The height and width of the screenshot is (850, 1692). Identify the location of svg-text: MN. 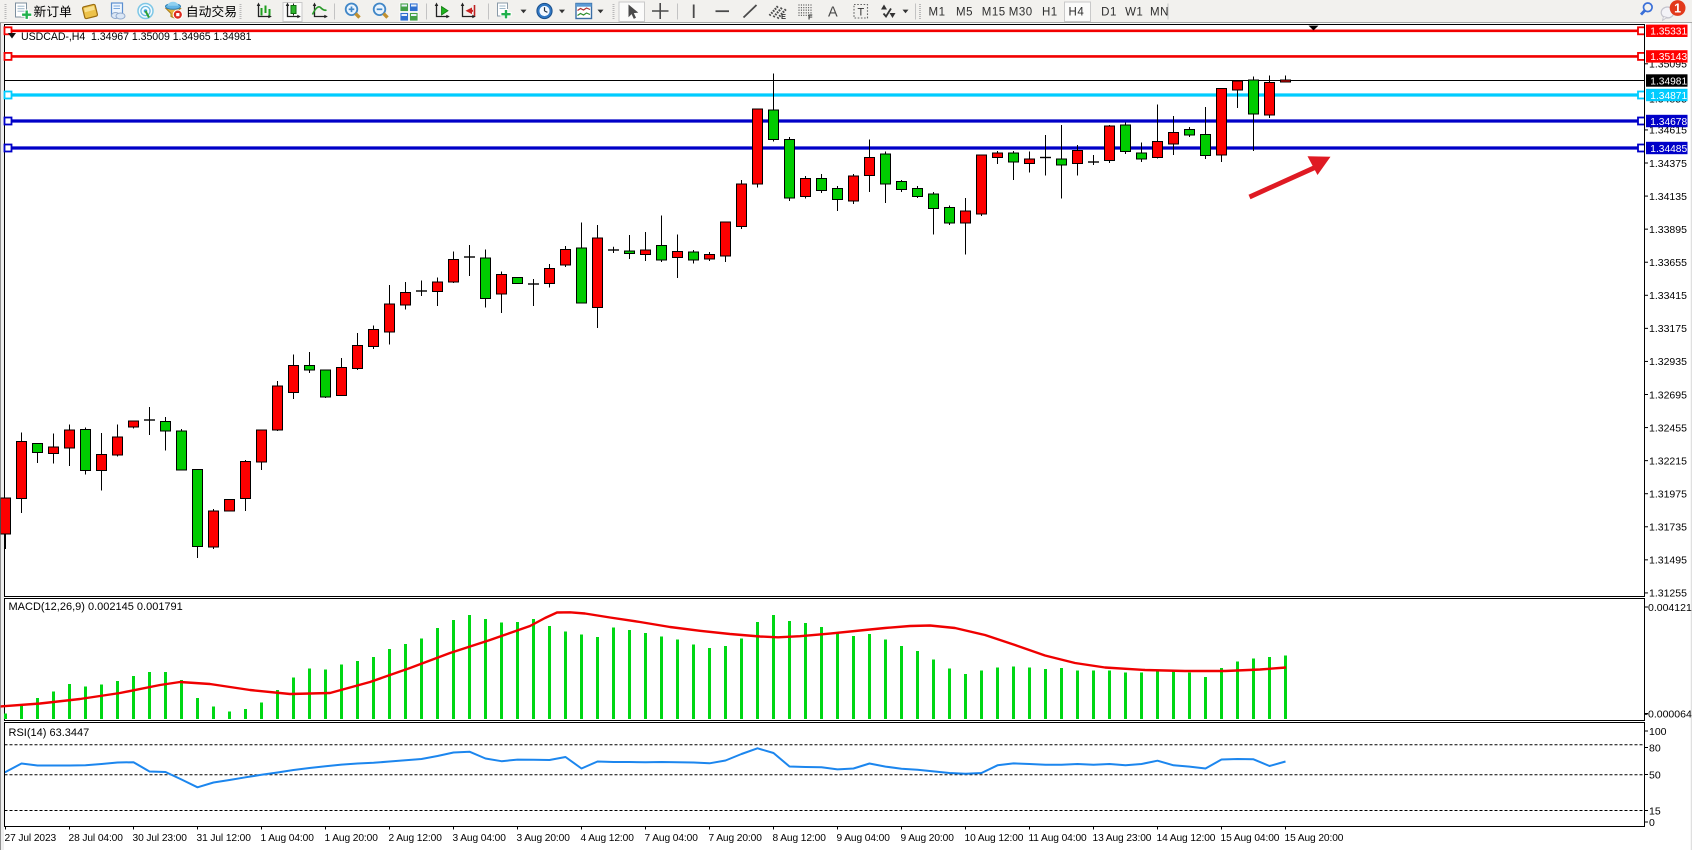
(1159, 13).